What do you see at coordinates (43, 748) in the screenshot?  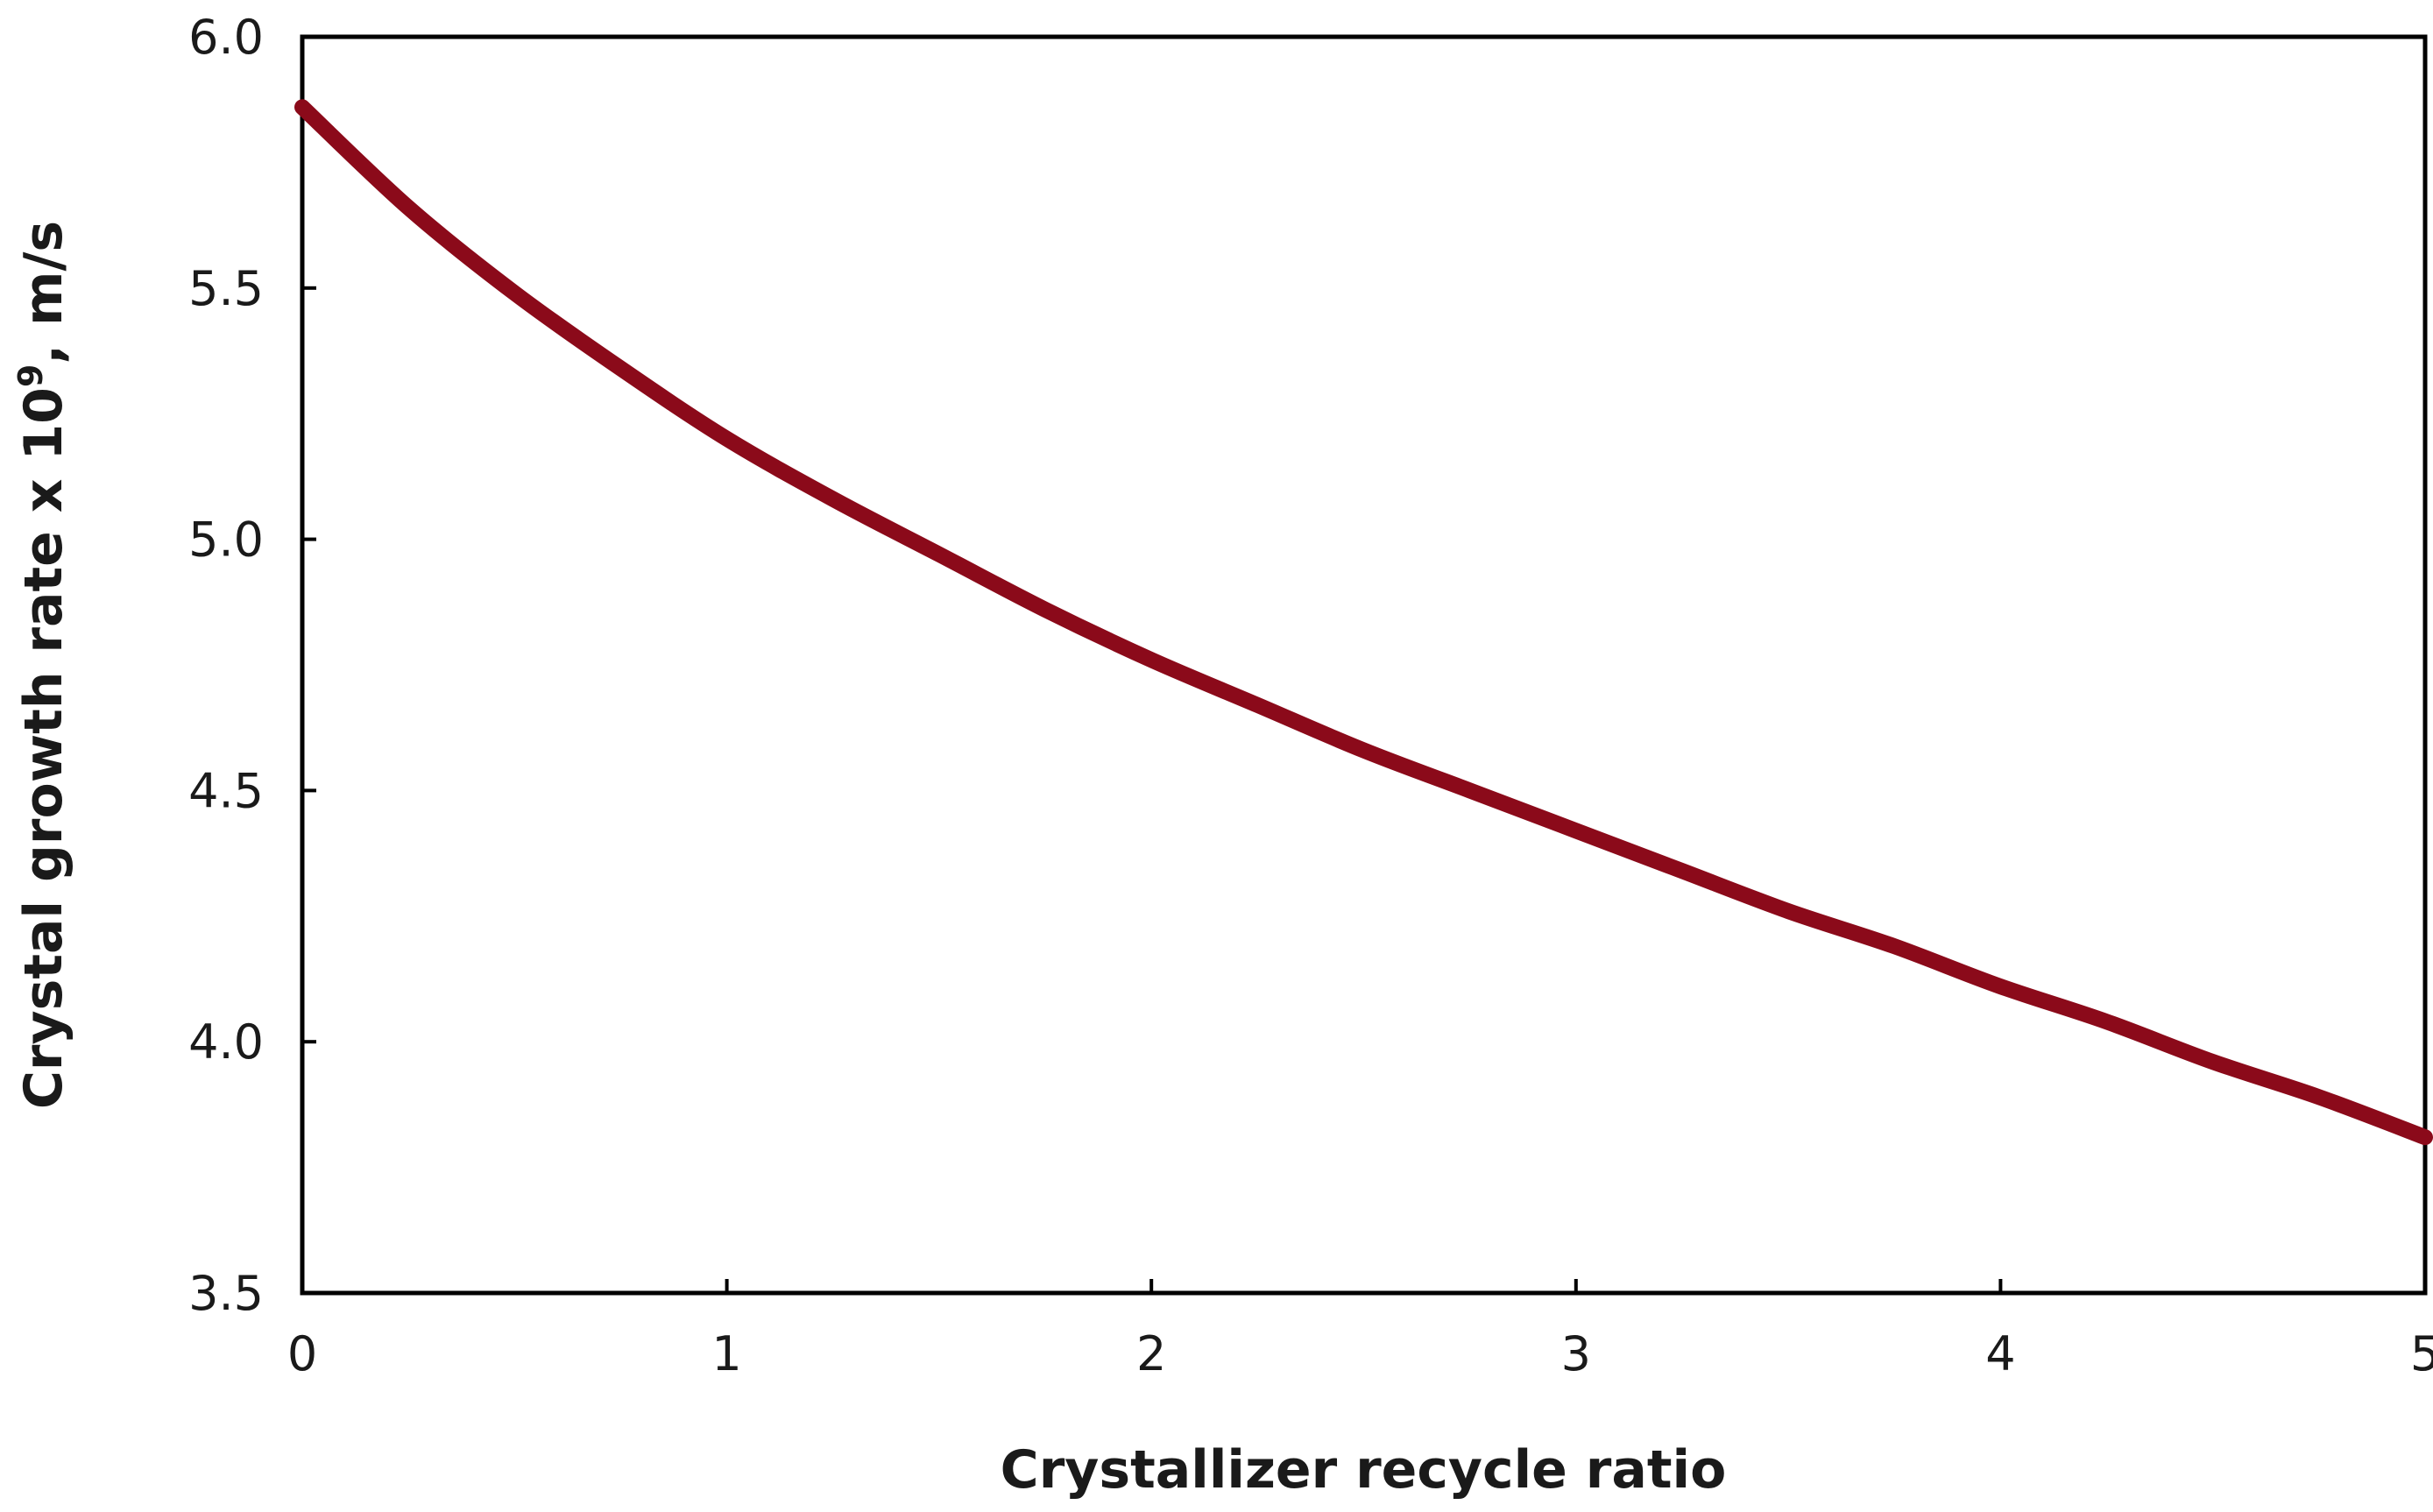 I see `y-axis-title-main: Crystal growth rate x 10` at bounding box center [43, 748].